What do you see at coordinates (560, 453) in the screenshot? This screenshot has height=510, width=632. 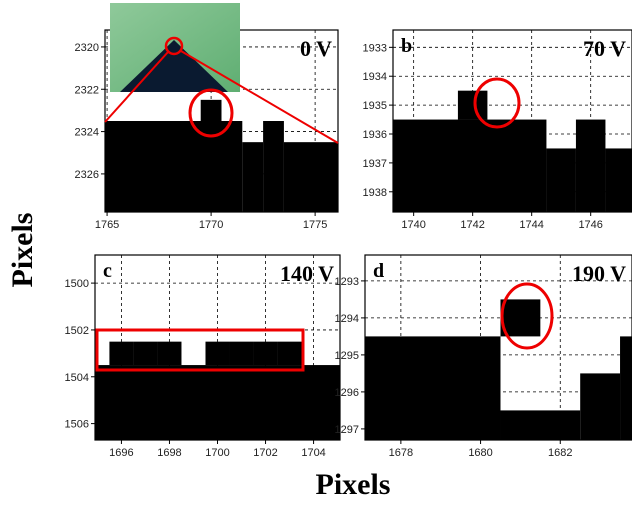 I see `x-tick-label: 1682` at bounding box center [560, 453].